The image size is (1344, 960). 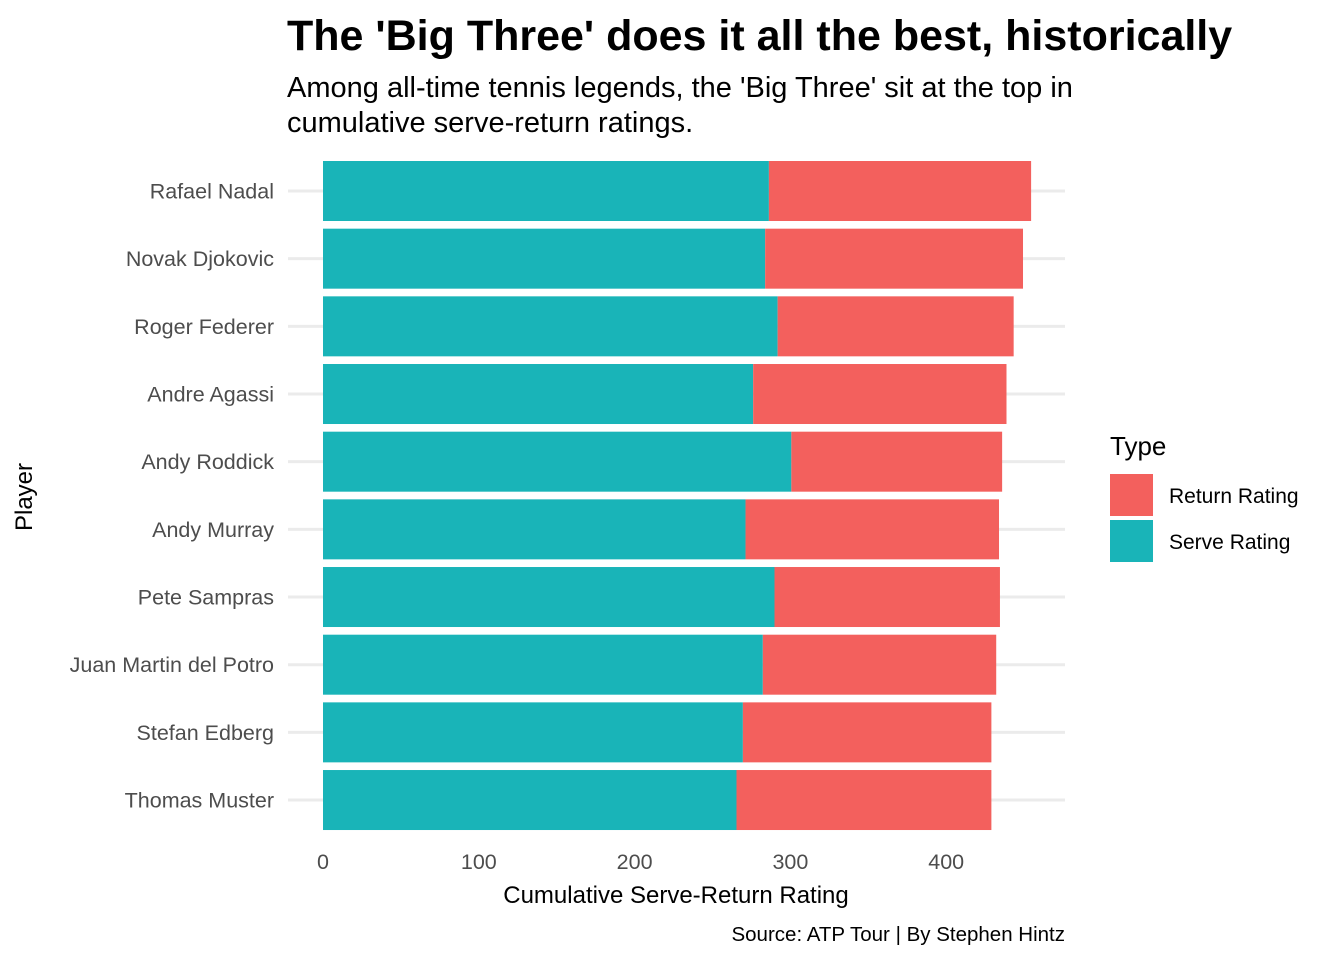 I want to click on bar-serve-rating-roger-federer, so click(x=550, y=326).